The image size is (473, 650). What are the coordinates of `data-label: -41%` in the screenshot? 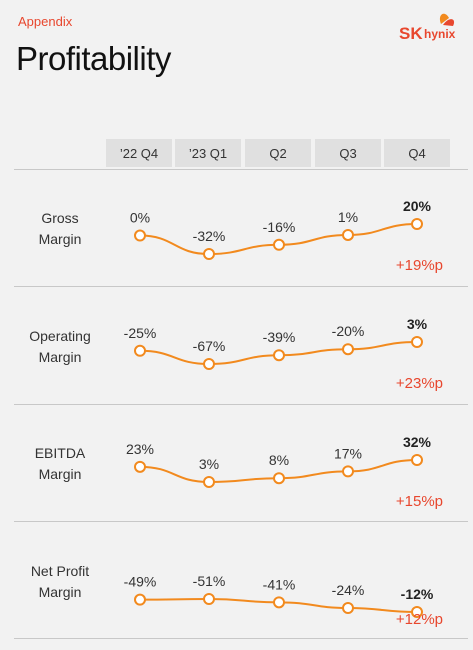 It's located at (279, 584).